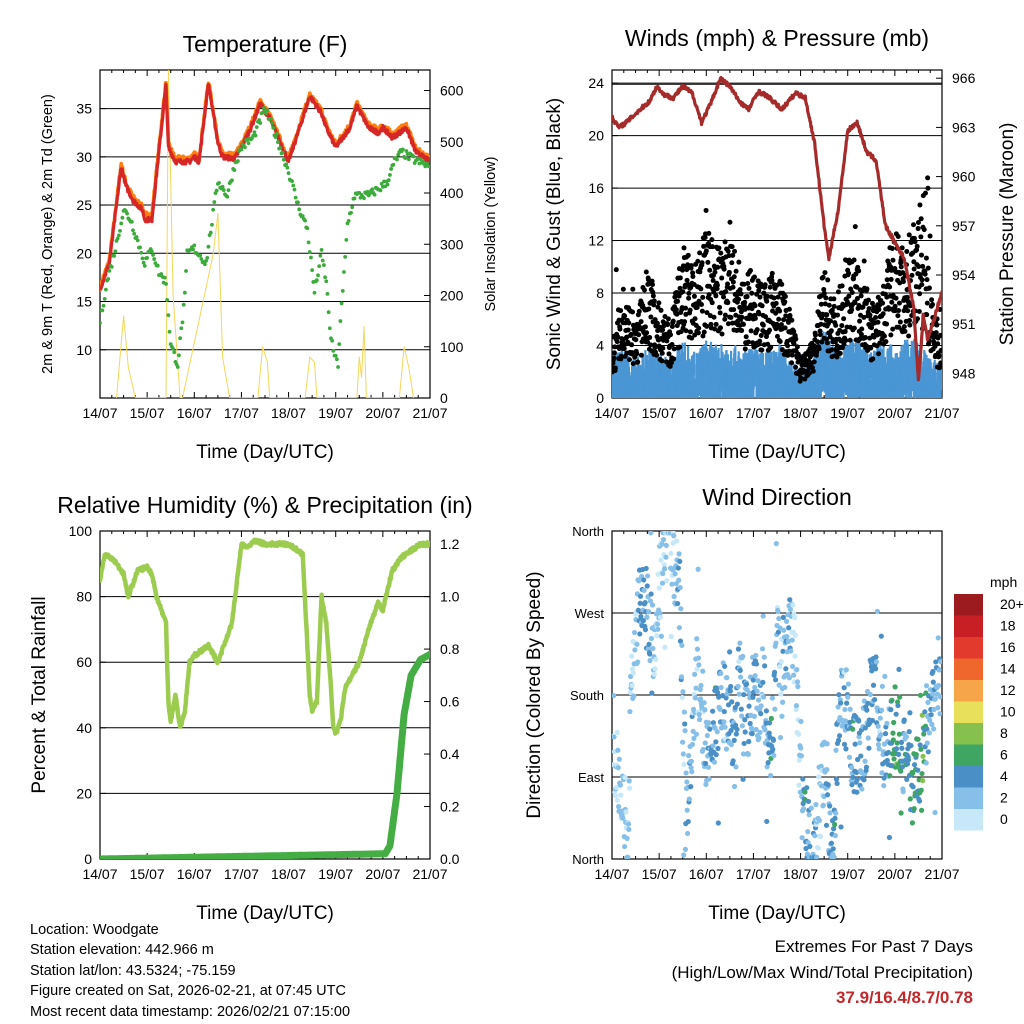 This screenshot has height=1024, width=1024. What do you see at coordinates (39, 694) in the screenshot?
I see `y-axis-label: Percent & Total Rainfall` at bounding box center [39, 694].